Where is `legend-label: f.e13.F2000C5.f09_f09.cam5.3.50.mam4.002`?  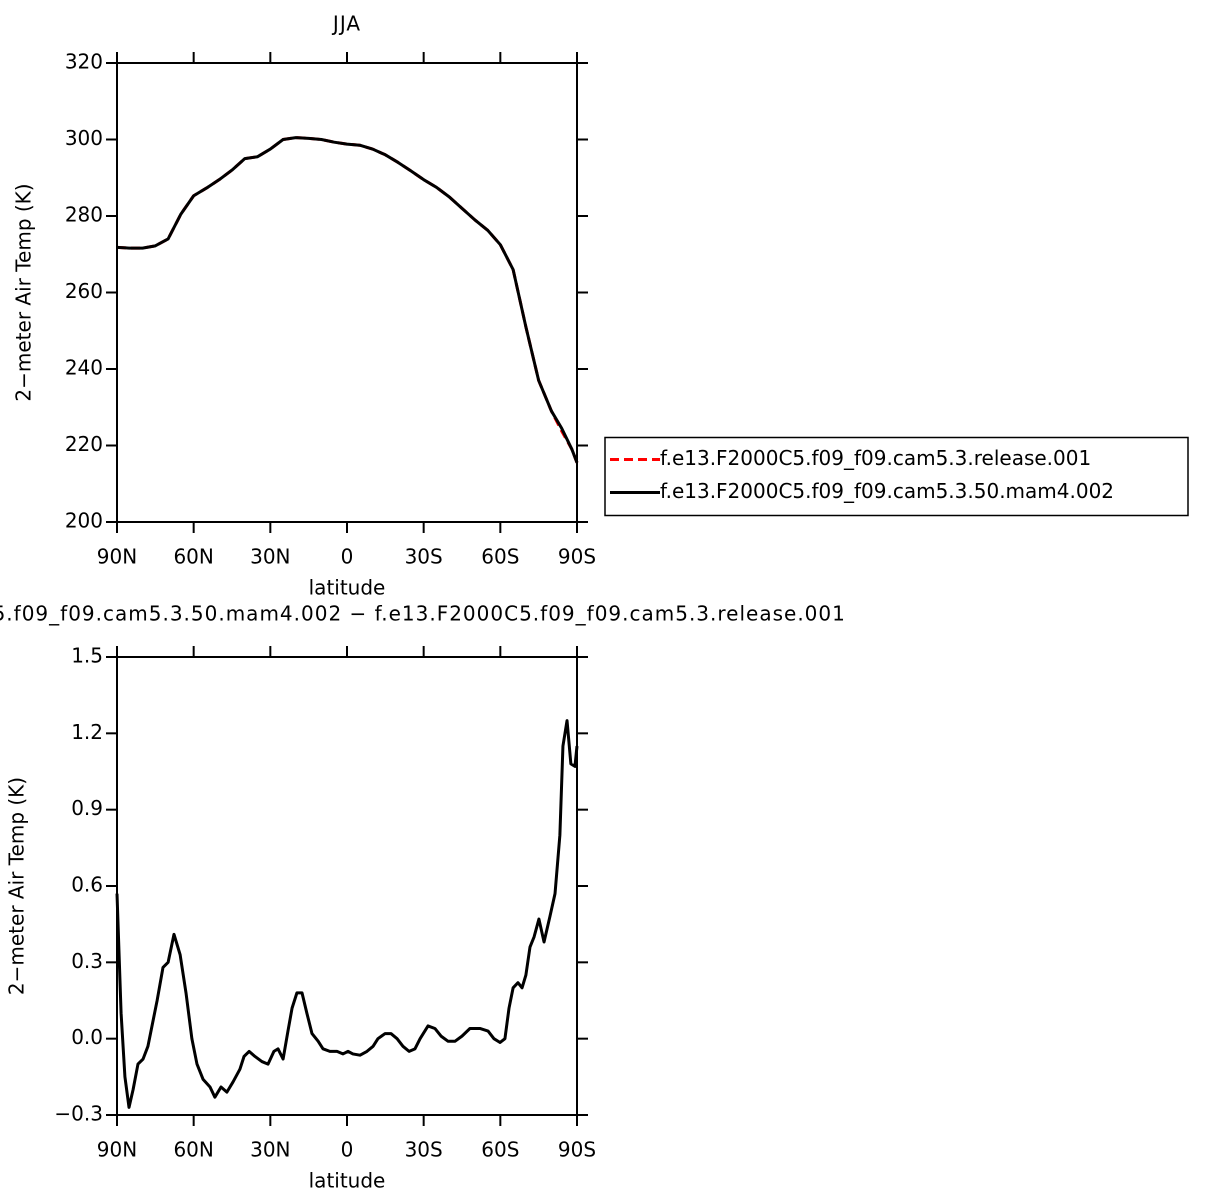
legend-label: f.e13.F2000C5.f09_f09.cam5.3.50.mam4.002 is located at coordinates (887, 491).